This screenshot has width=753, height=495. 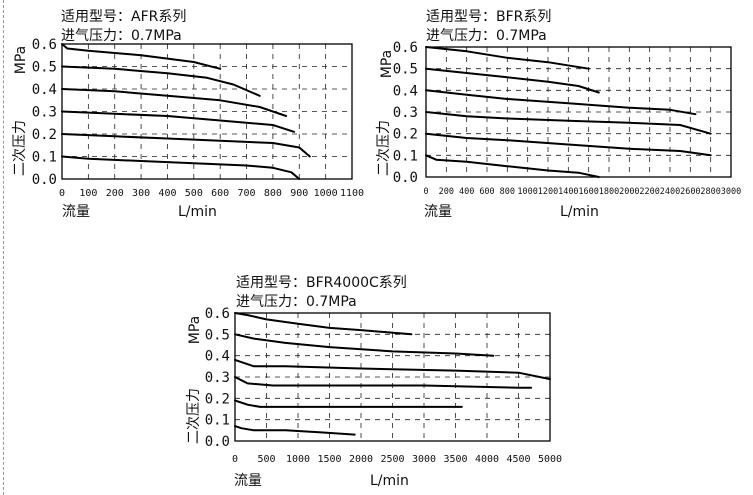 I want to click on x-tick-label: 4500, so click(x=518, y=459).